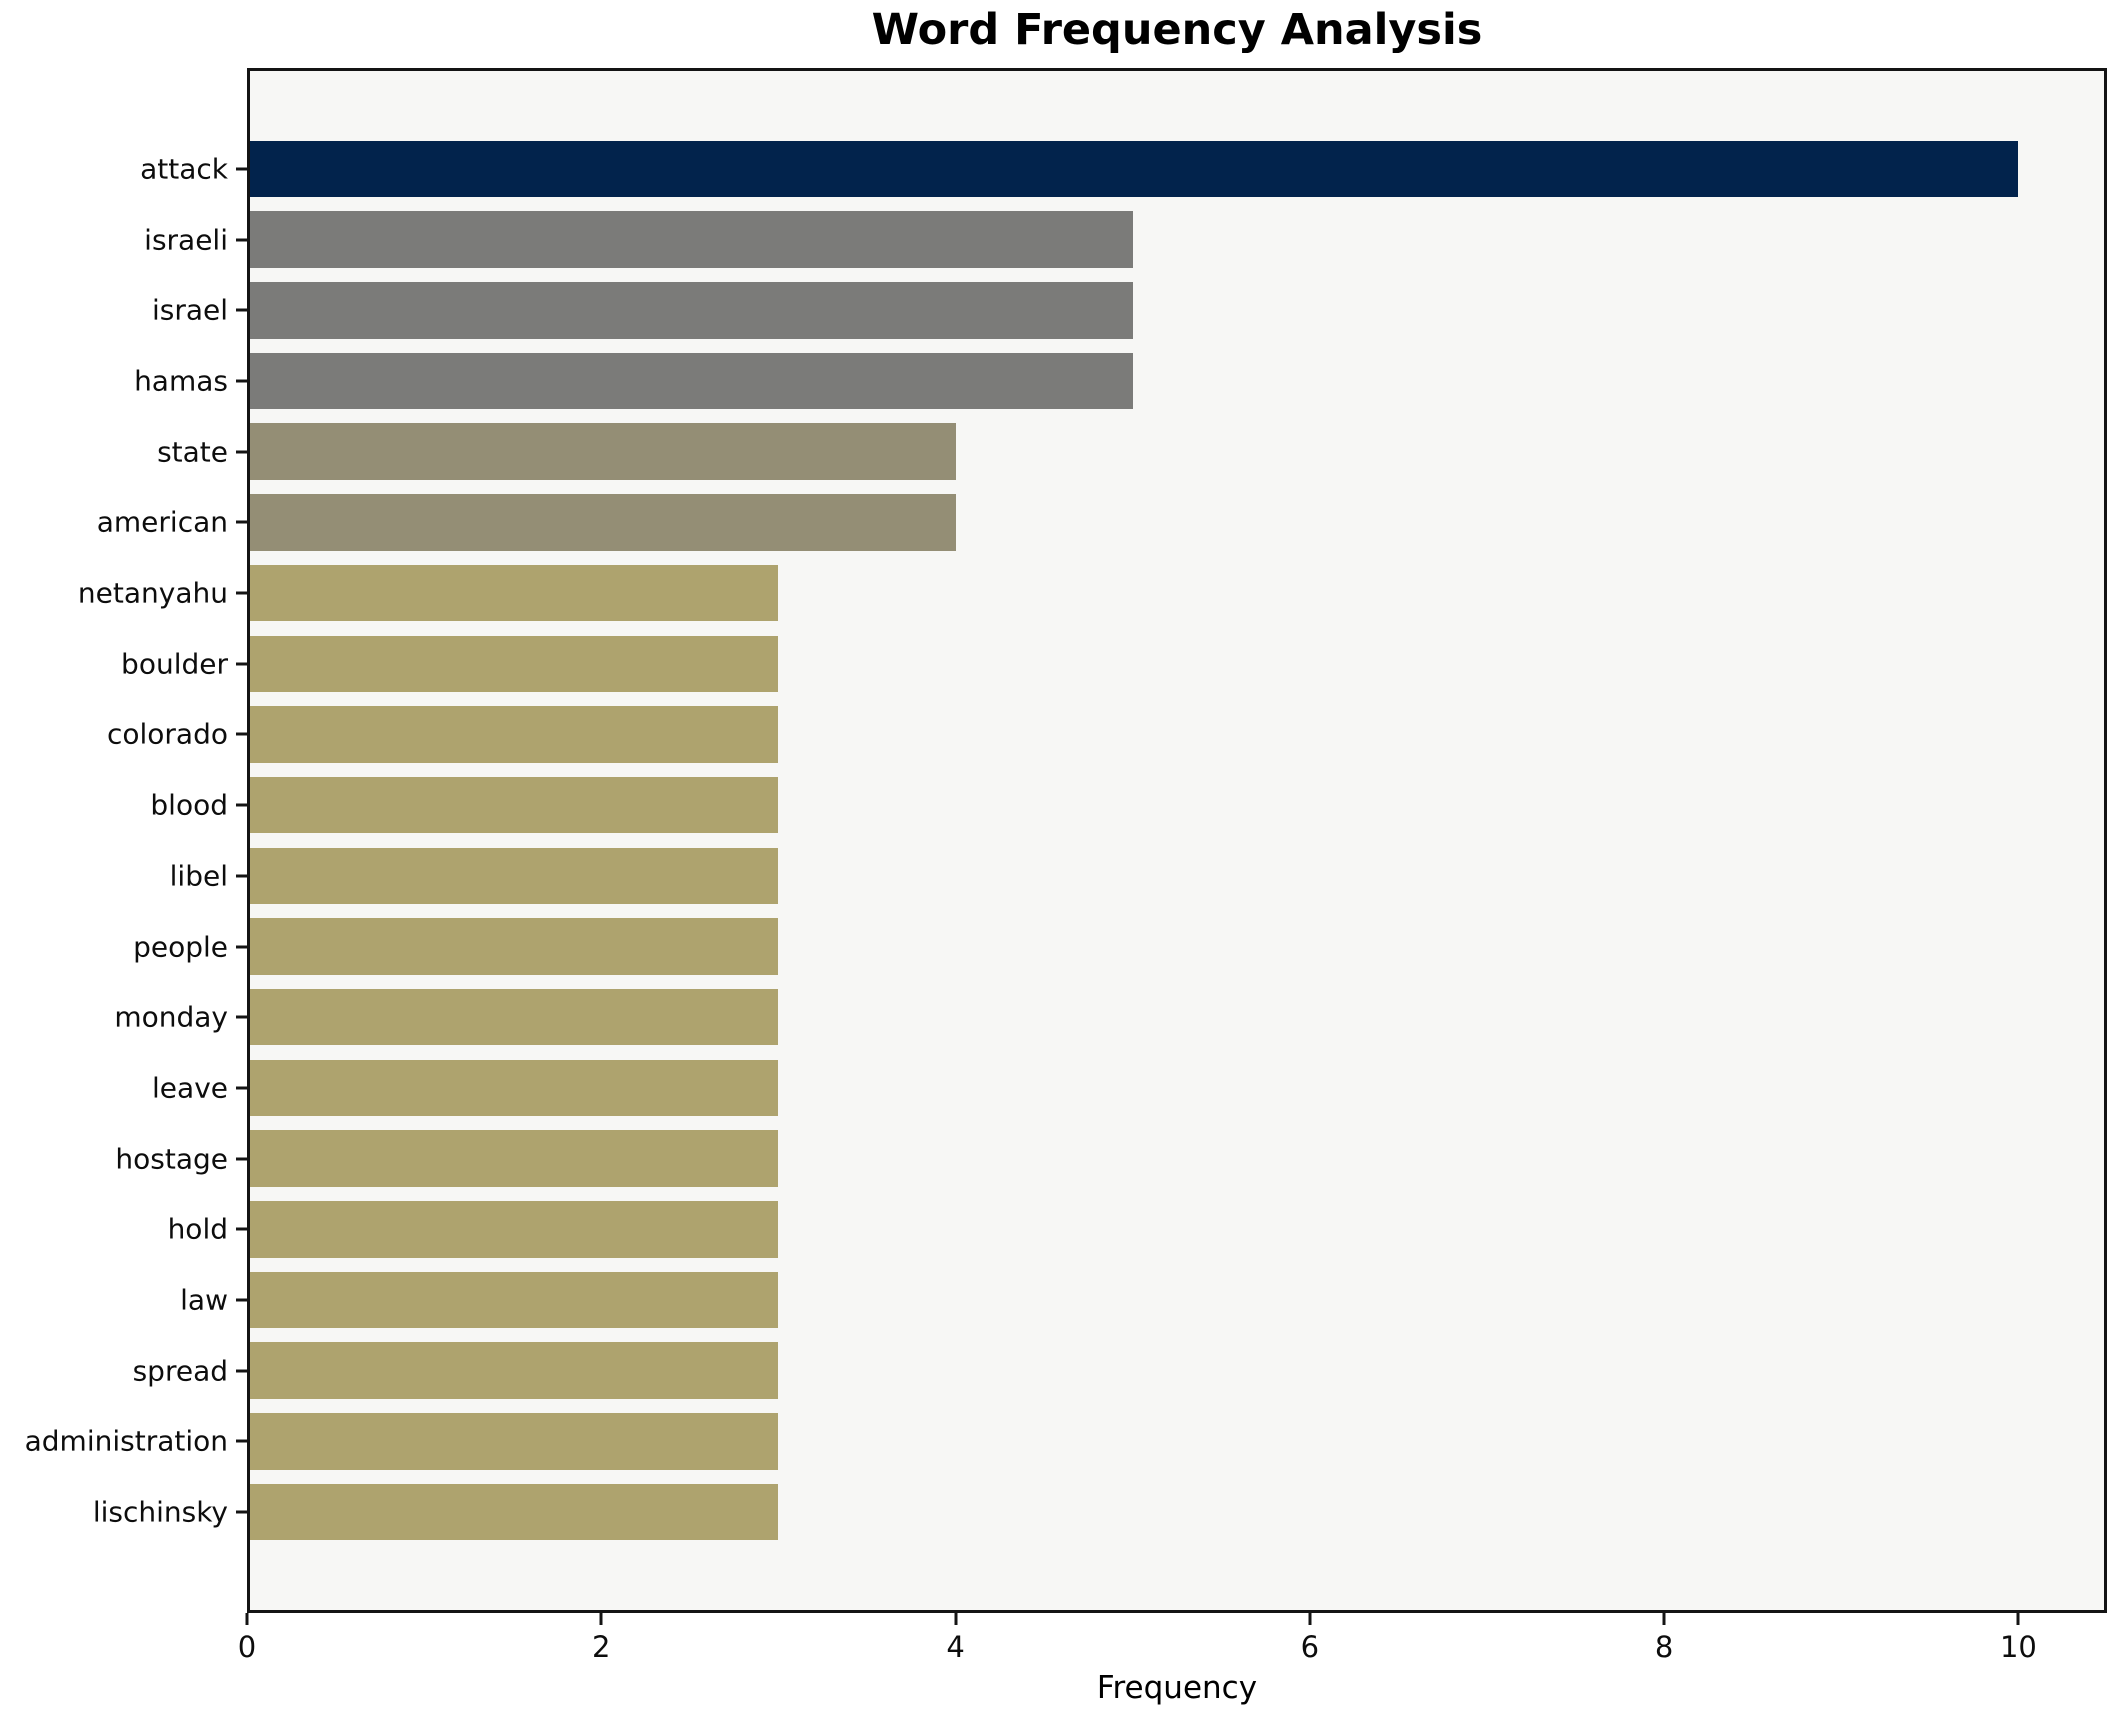  Describe the element at coordinates (152, 593) in the screenshot. I see `y-tick-label-netanyahu: netanyahu` at that location.